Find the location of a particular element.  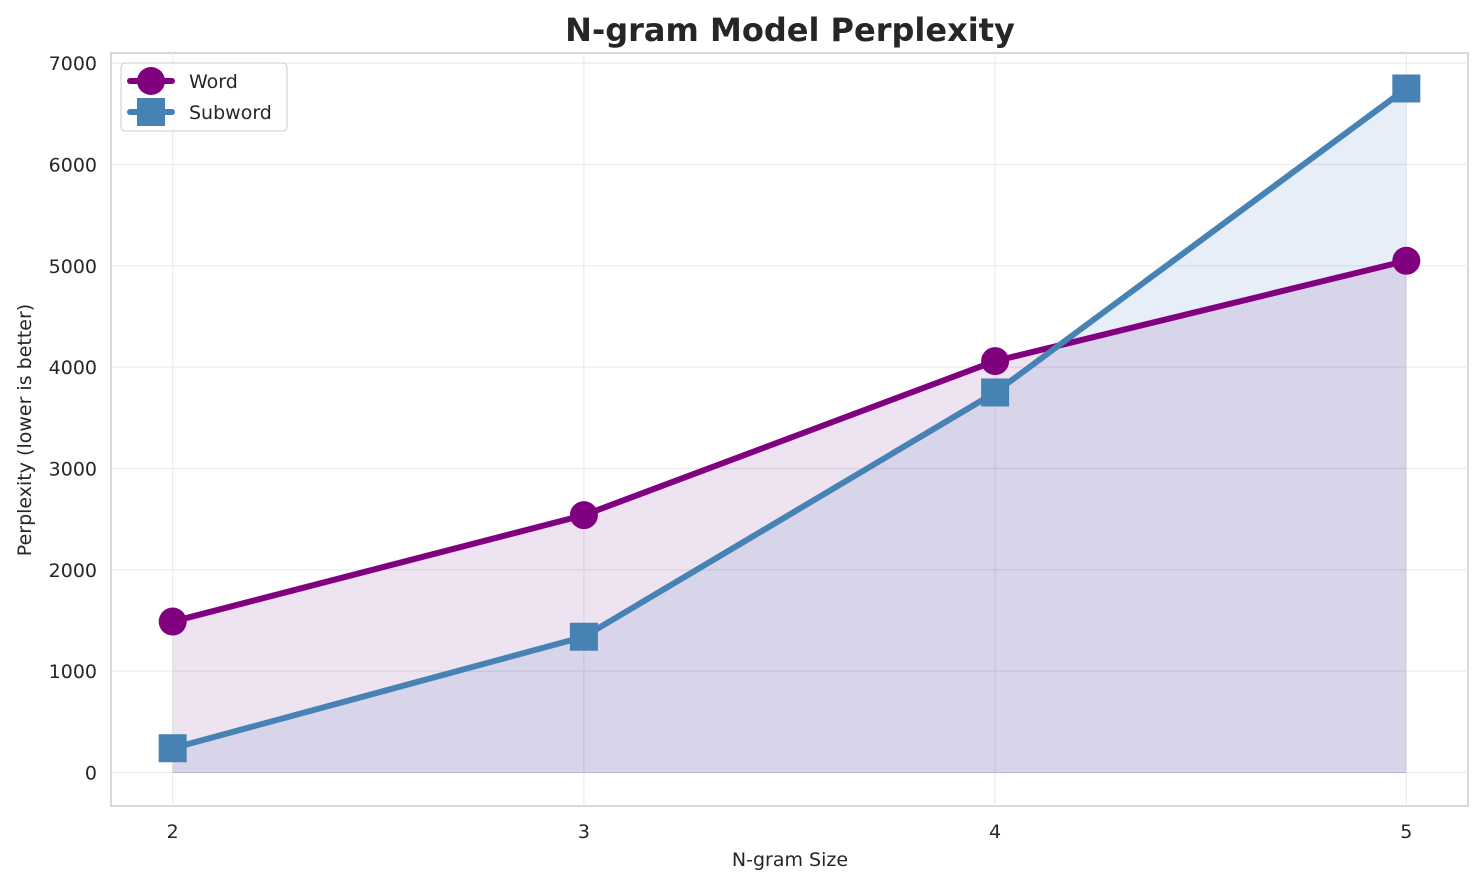

legend-marker-subword is located at coordinates (151, 112).